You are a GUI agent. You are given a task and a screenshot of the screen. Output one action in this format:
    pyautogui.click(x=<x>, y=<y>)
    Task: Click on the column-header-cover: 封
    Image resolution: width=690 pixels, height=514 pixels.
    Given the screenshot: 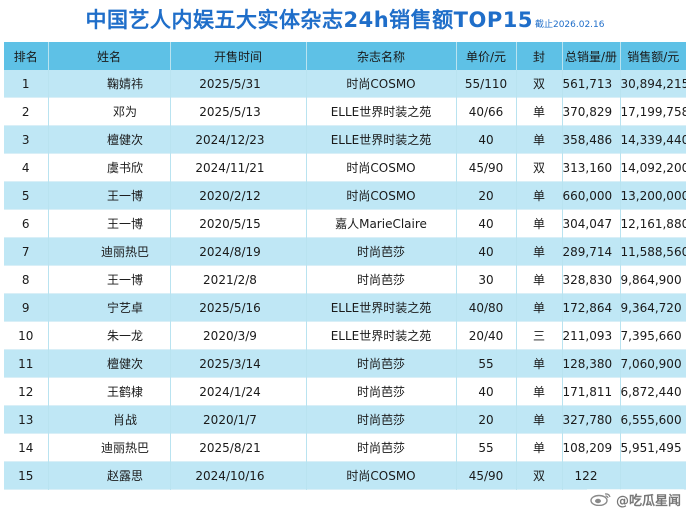 What is the action you would take?
    pyautogui.click(x=539, y=56)
    